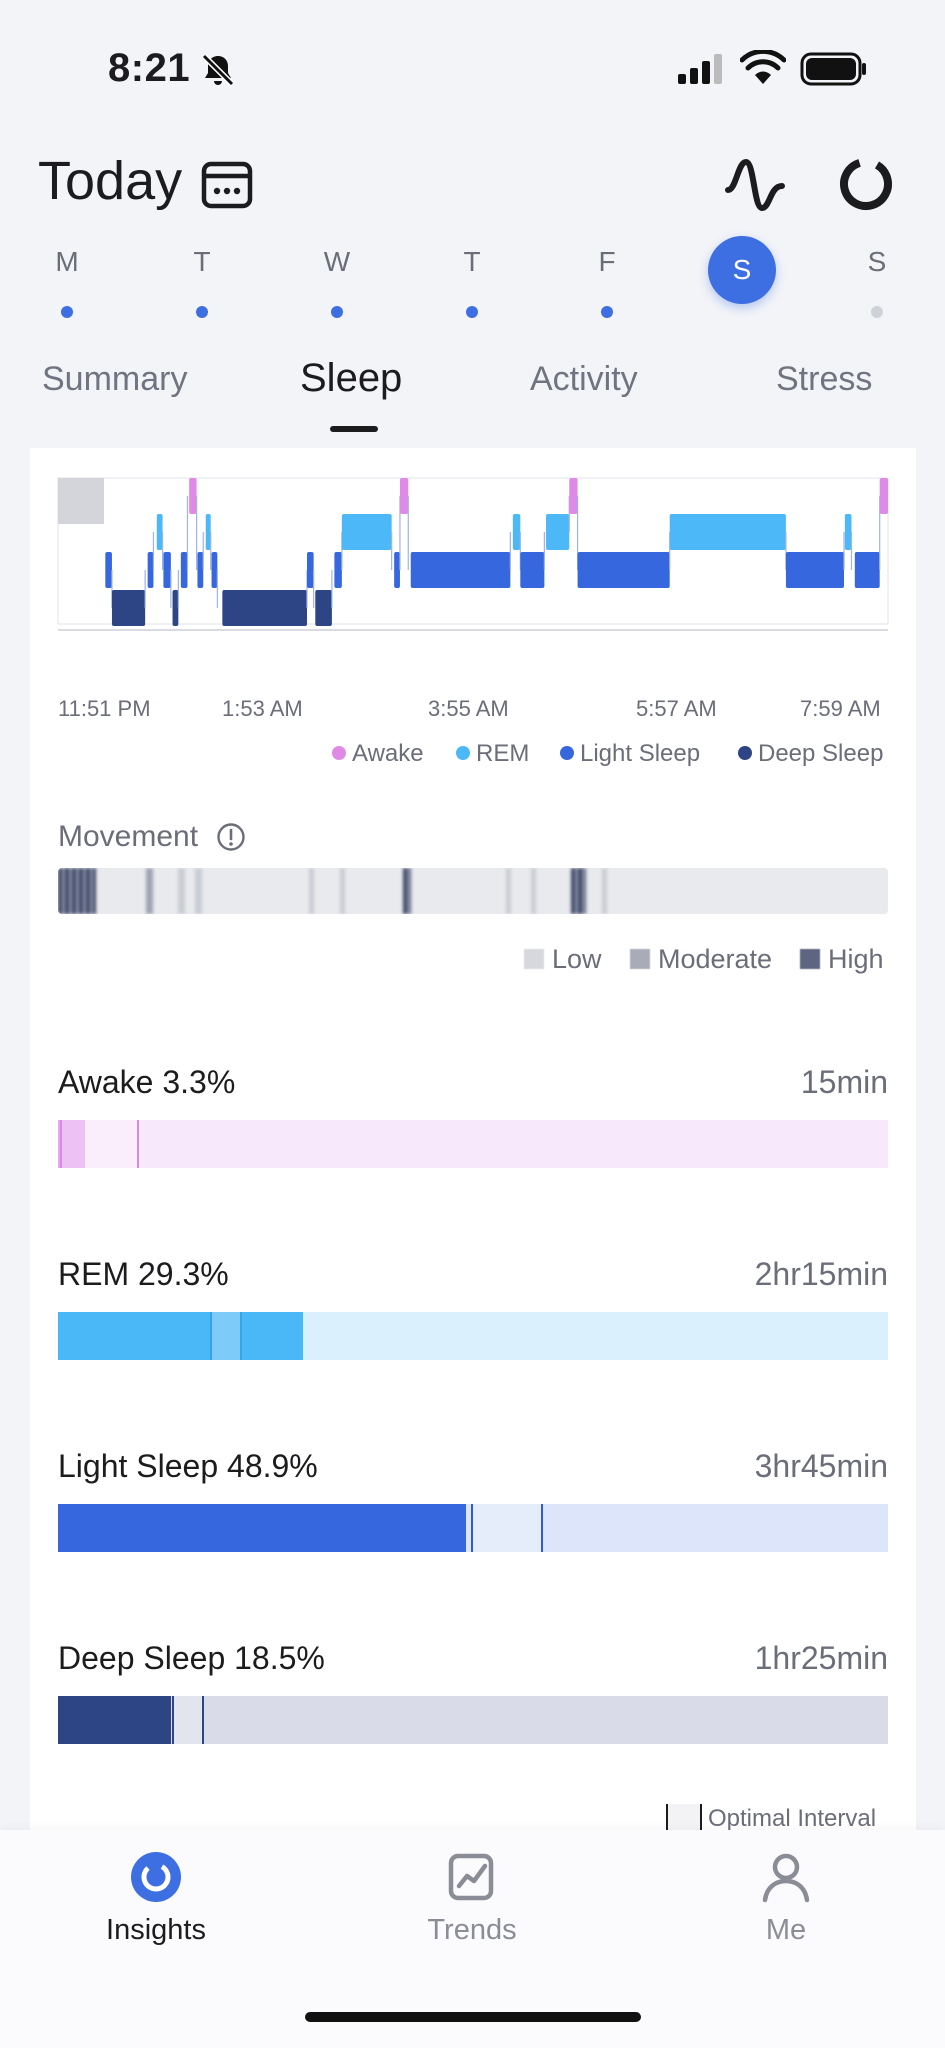 The image size is (945, 2048). What do you see at coordinates (81, 501) in the screenshot?
I see `pre-sleep-block` at bounding box center [81, 501].